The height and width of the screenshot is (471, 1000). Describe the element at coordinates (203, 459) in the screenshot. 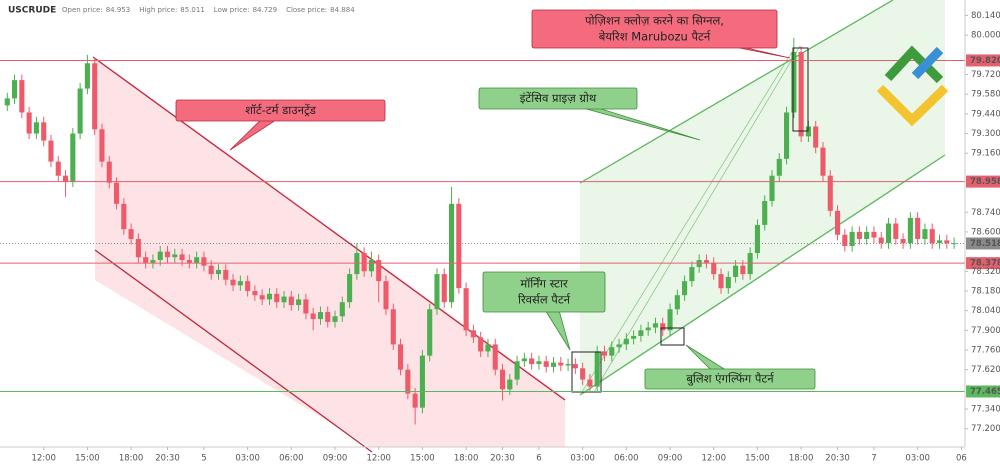

I see `x-tick-label: 5` at that location.